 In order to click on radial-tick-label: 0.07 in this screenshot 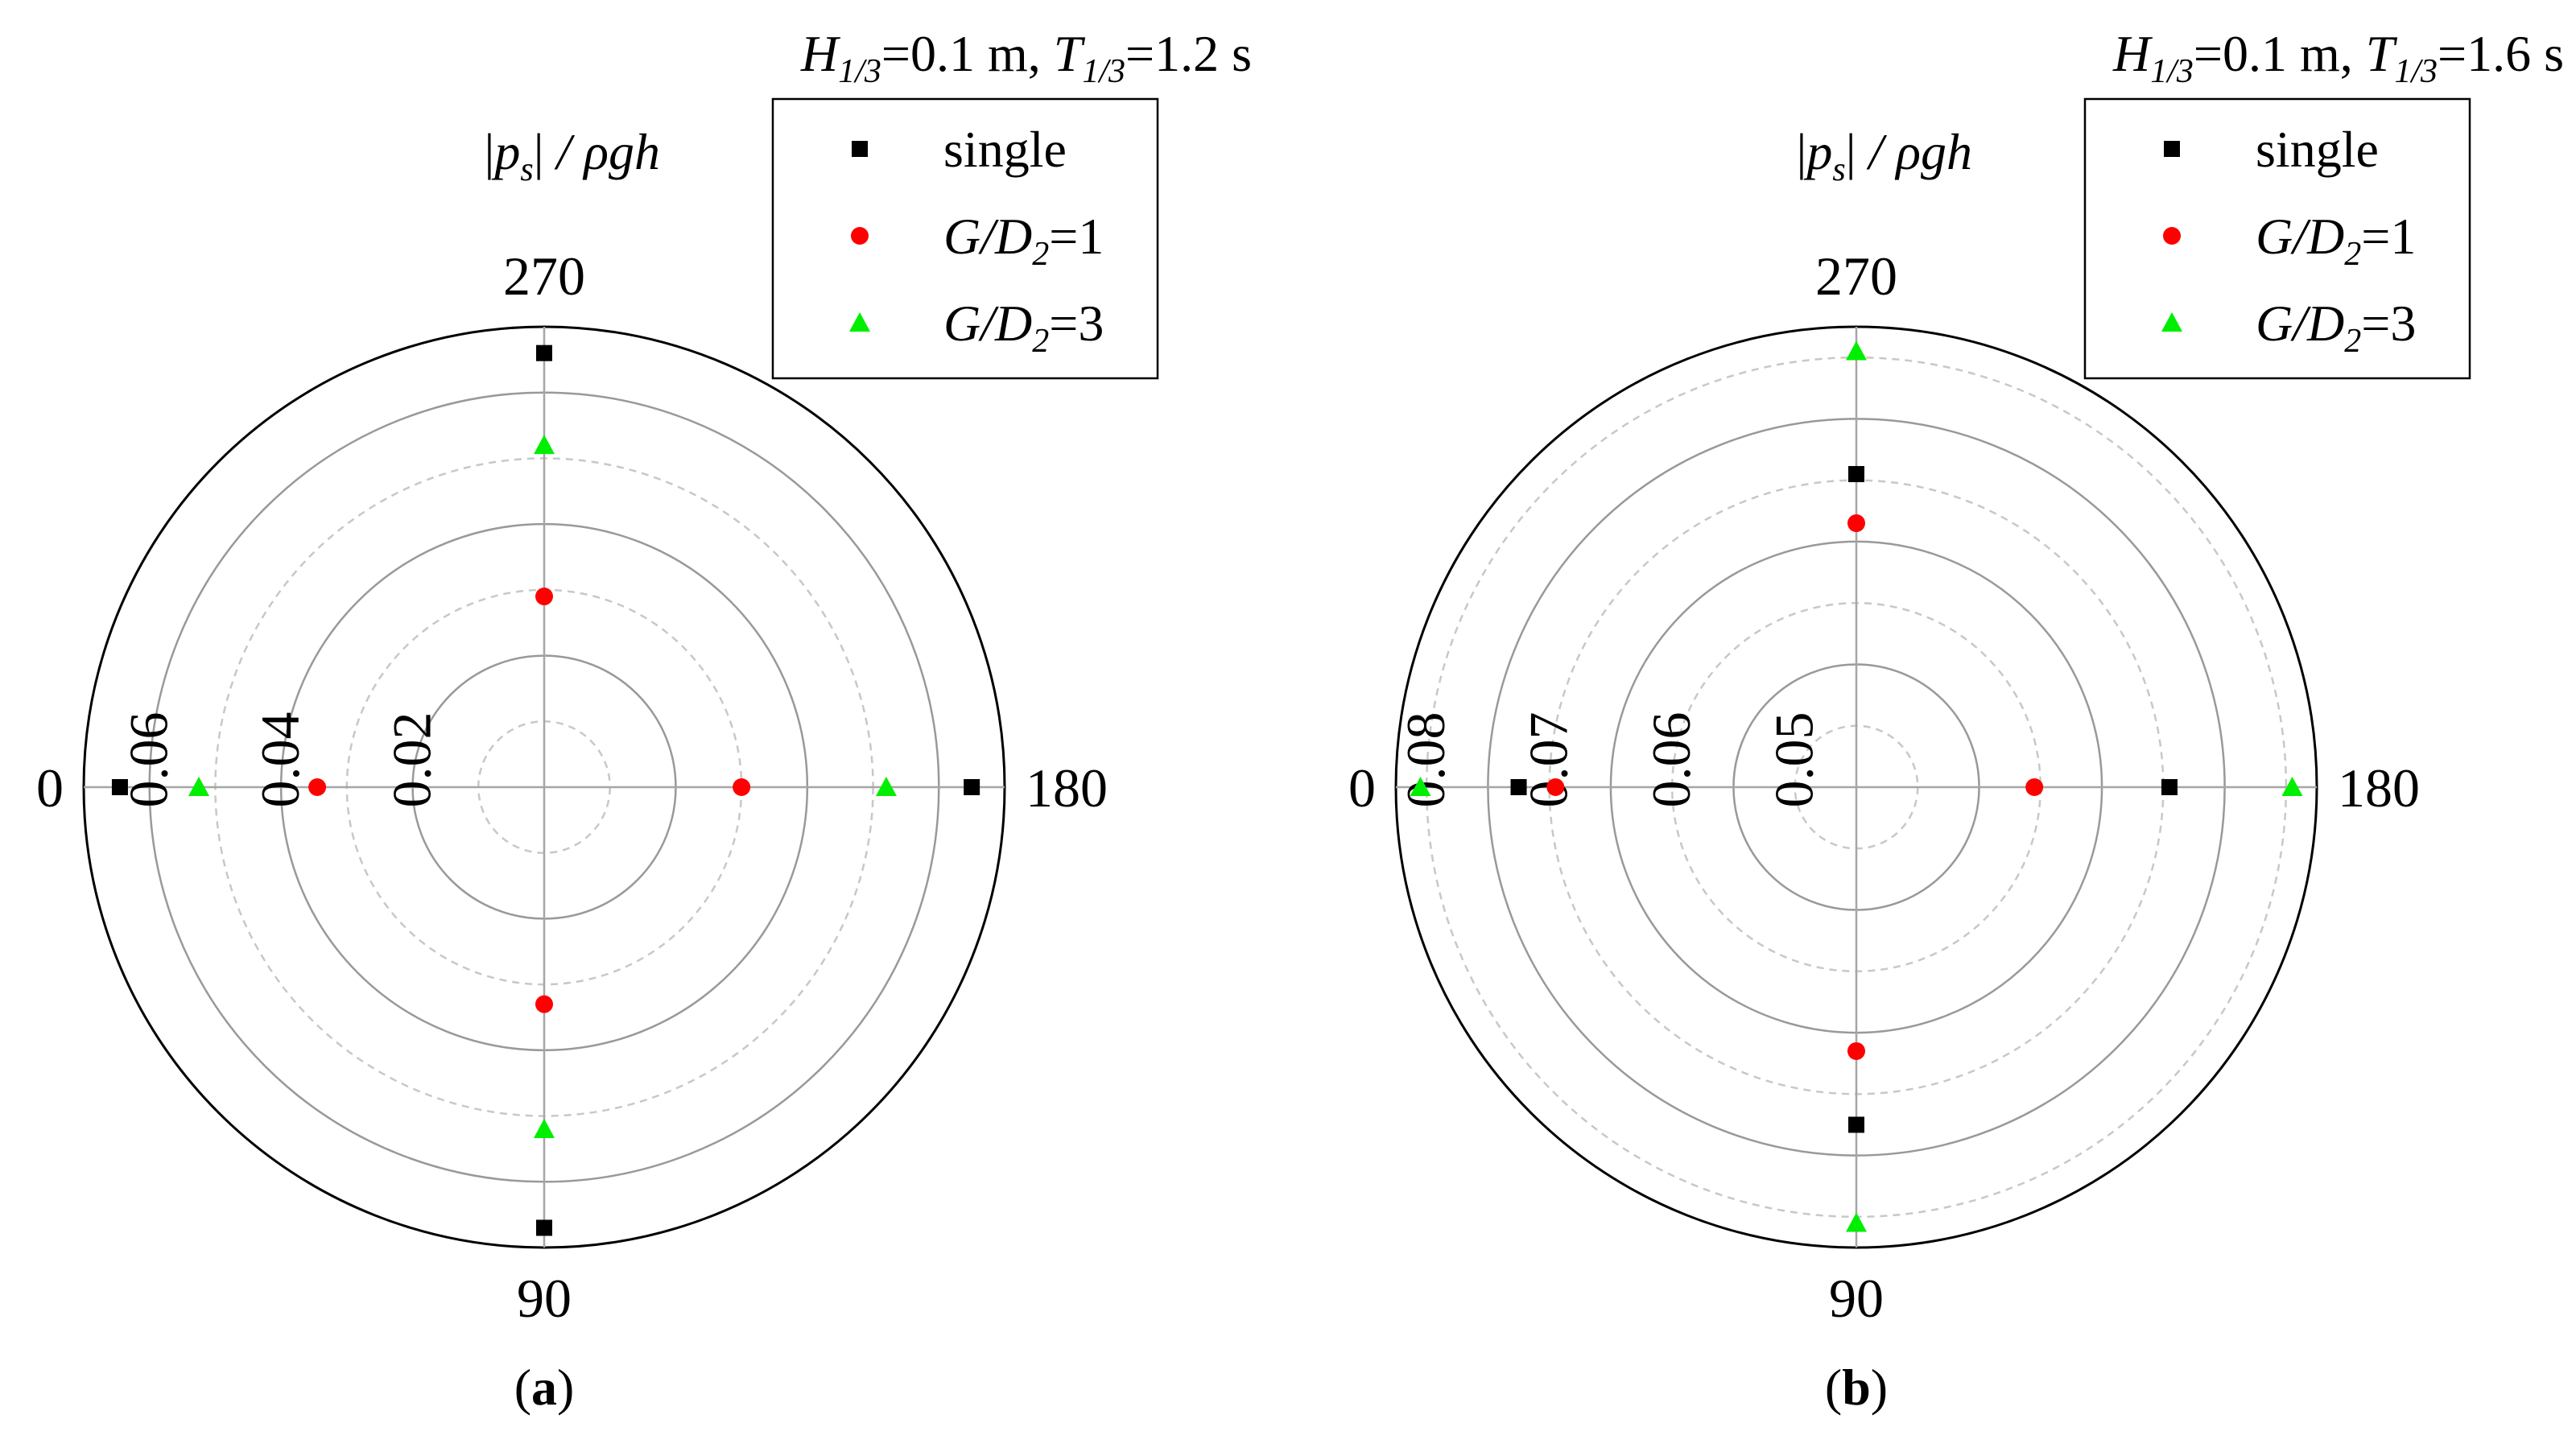, I will do `click(1548, 759)`.